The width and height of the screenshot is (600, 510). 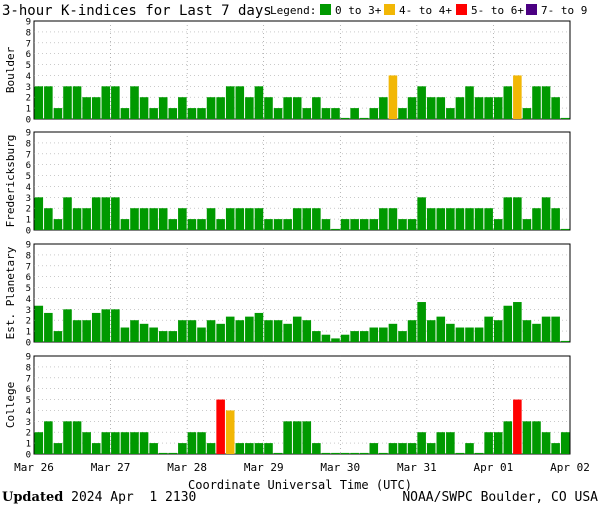 I want to click on panel-label: Fredericksburg, so click(x=10, y=181).